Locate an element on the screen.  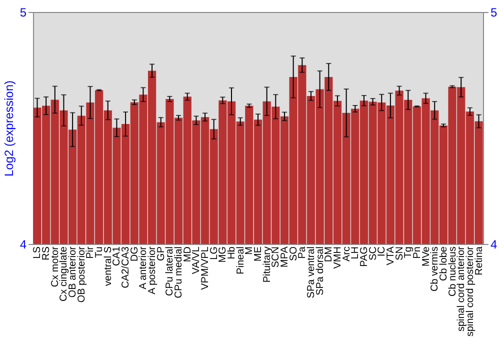
x-tick-label: DG is located at coordinates (134, 254).